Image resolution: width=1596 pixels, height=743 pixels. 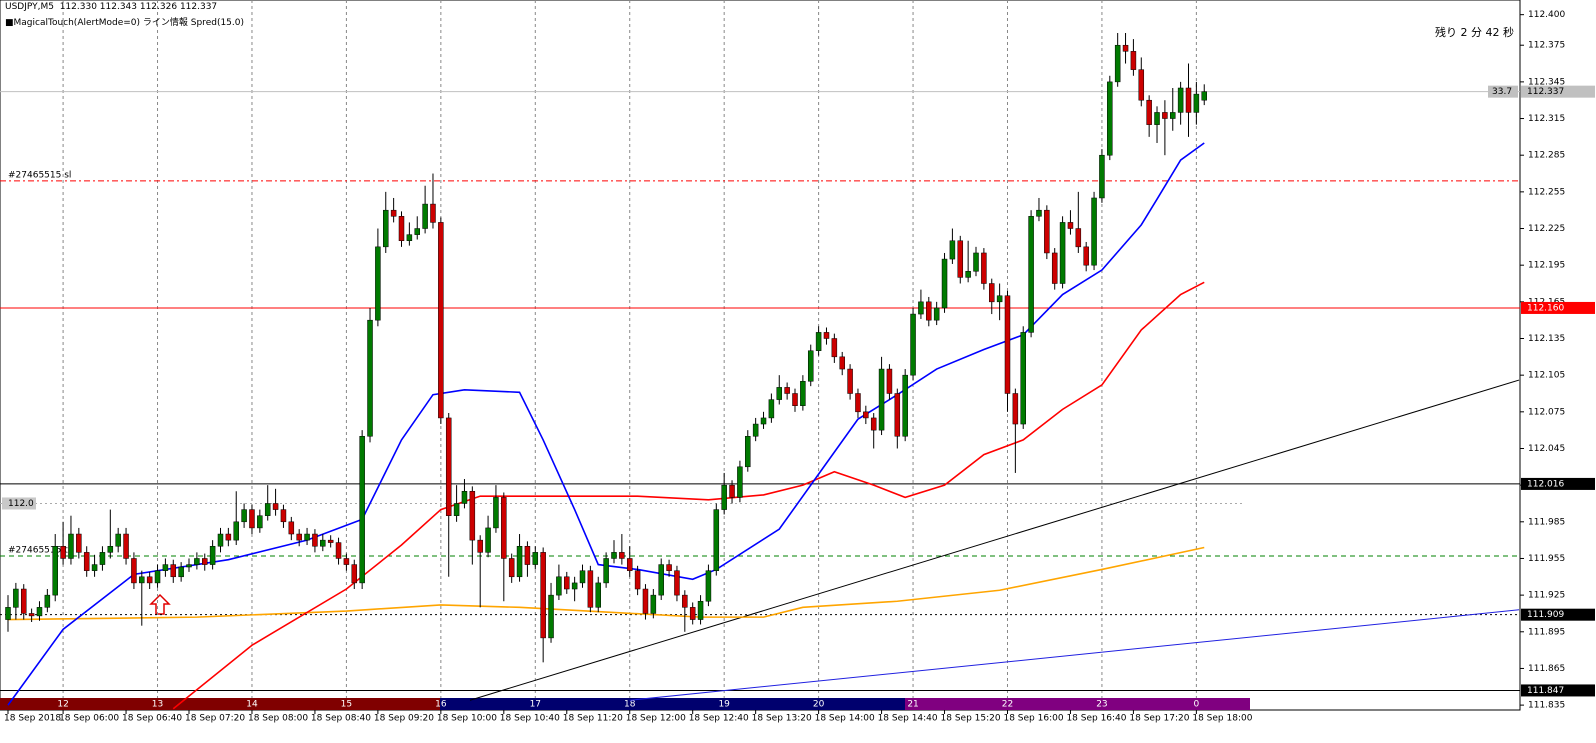 I want to click on session-bar, so click(x=220, y=704).